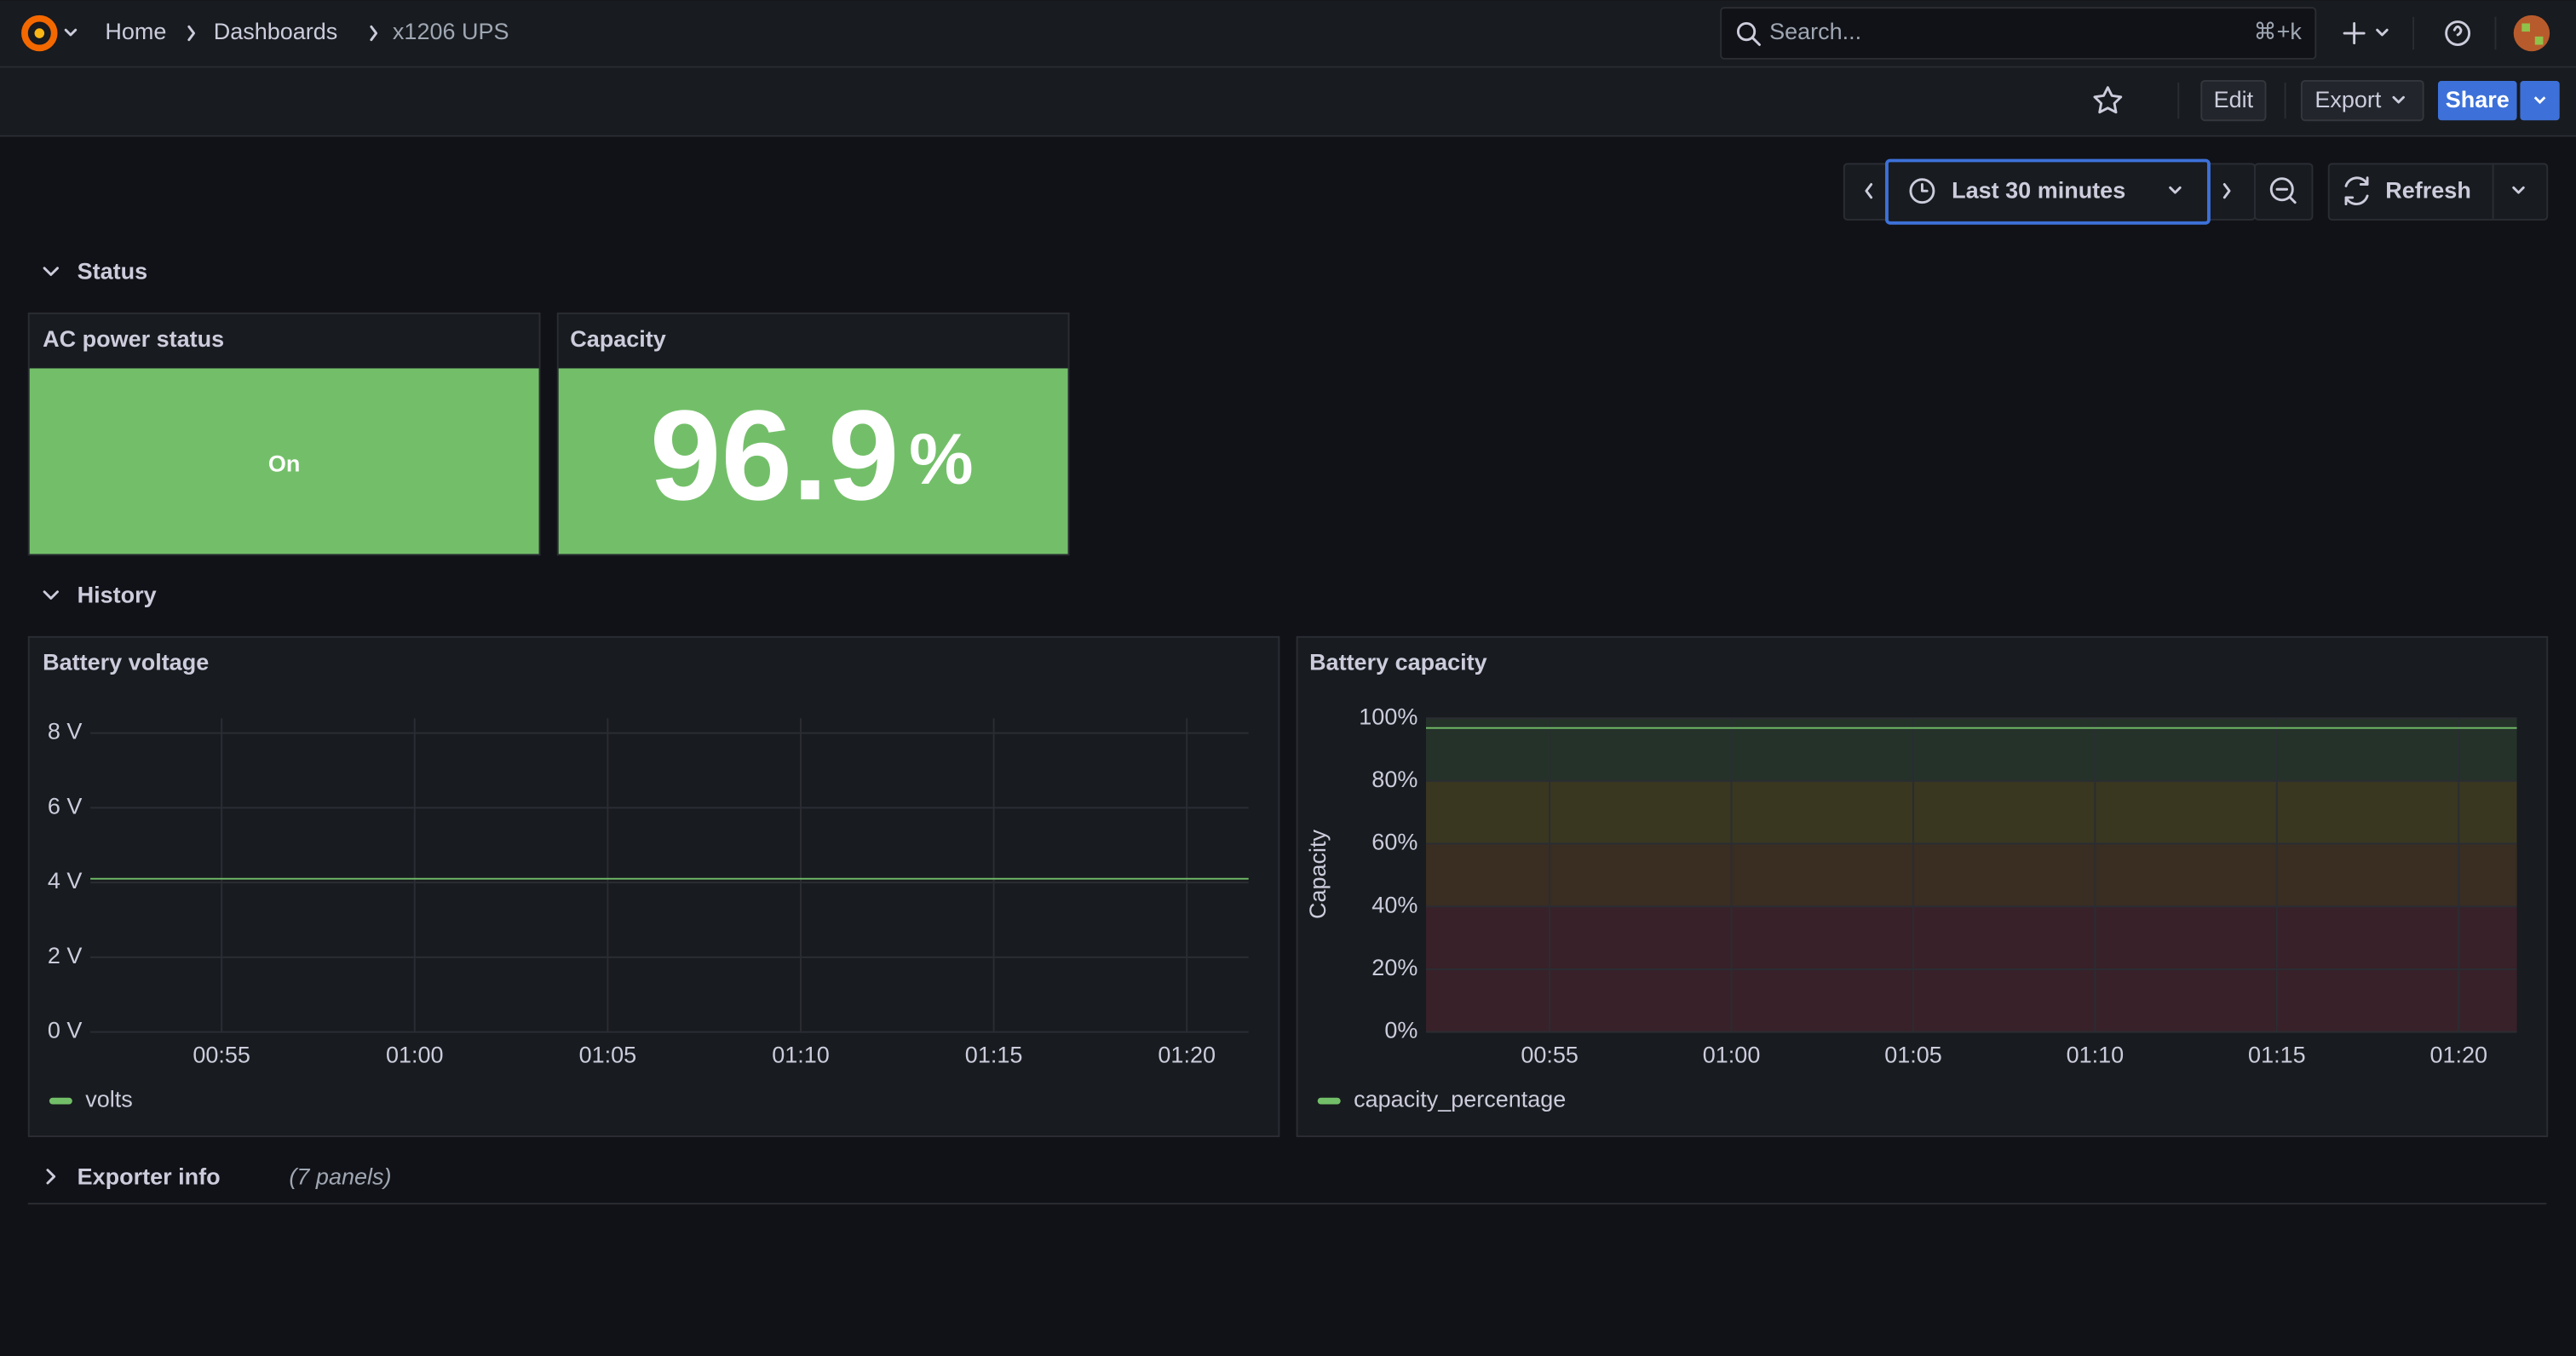 Image resolution: width=2576 pixels, height=1356 pixels. What do you see at coordinates (1394, 842) in the screenshot?
I see `y-tick-label: 60%` at bounding box center [1394, 842].